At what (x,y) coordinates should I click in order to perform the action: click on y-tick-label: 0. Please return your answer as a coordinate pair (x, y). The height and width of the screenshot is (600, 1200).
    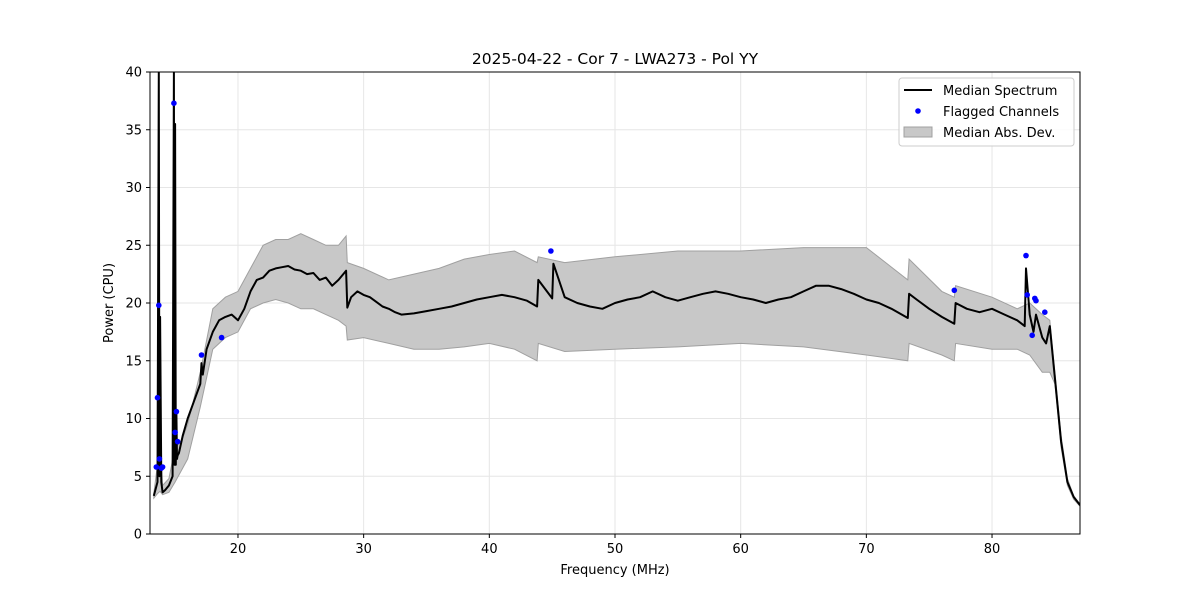
    Looking at the image, I should click on (138, 535).